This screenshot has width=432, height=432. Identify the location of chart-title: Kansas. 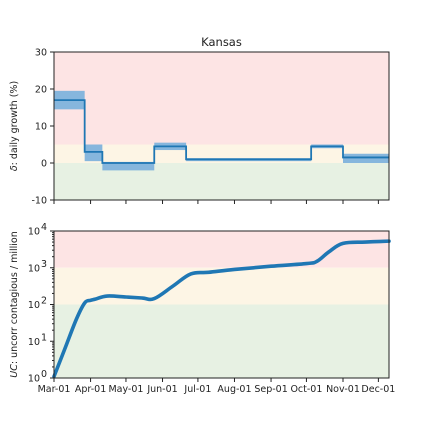
(221, 42).